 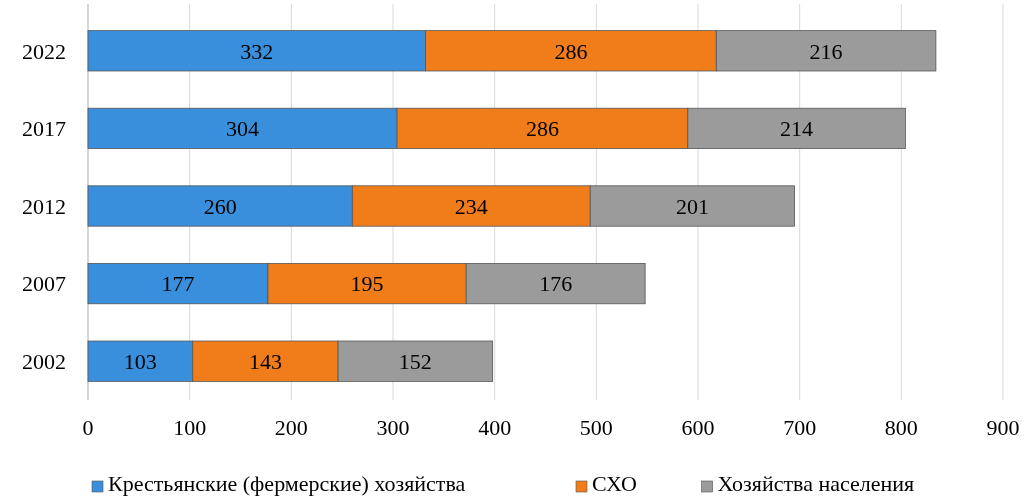 What do you see at coordinates (44, 129) in the screenshot?
I see `y-tick-label: 2017` at bounding box center [44, 129].